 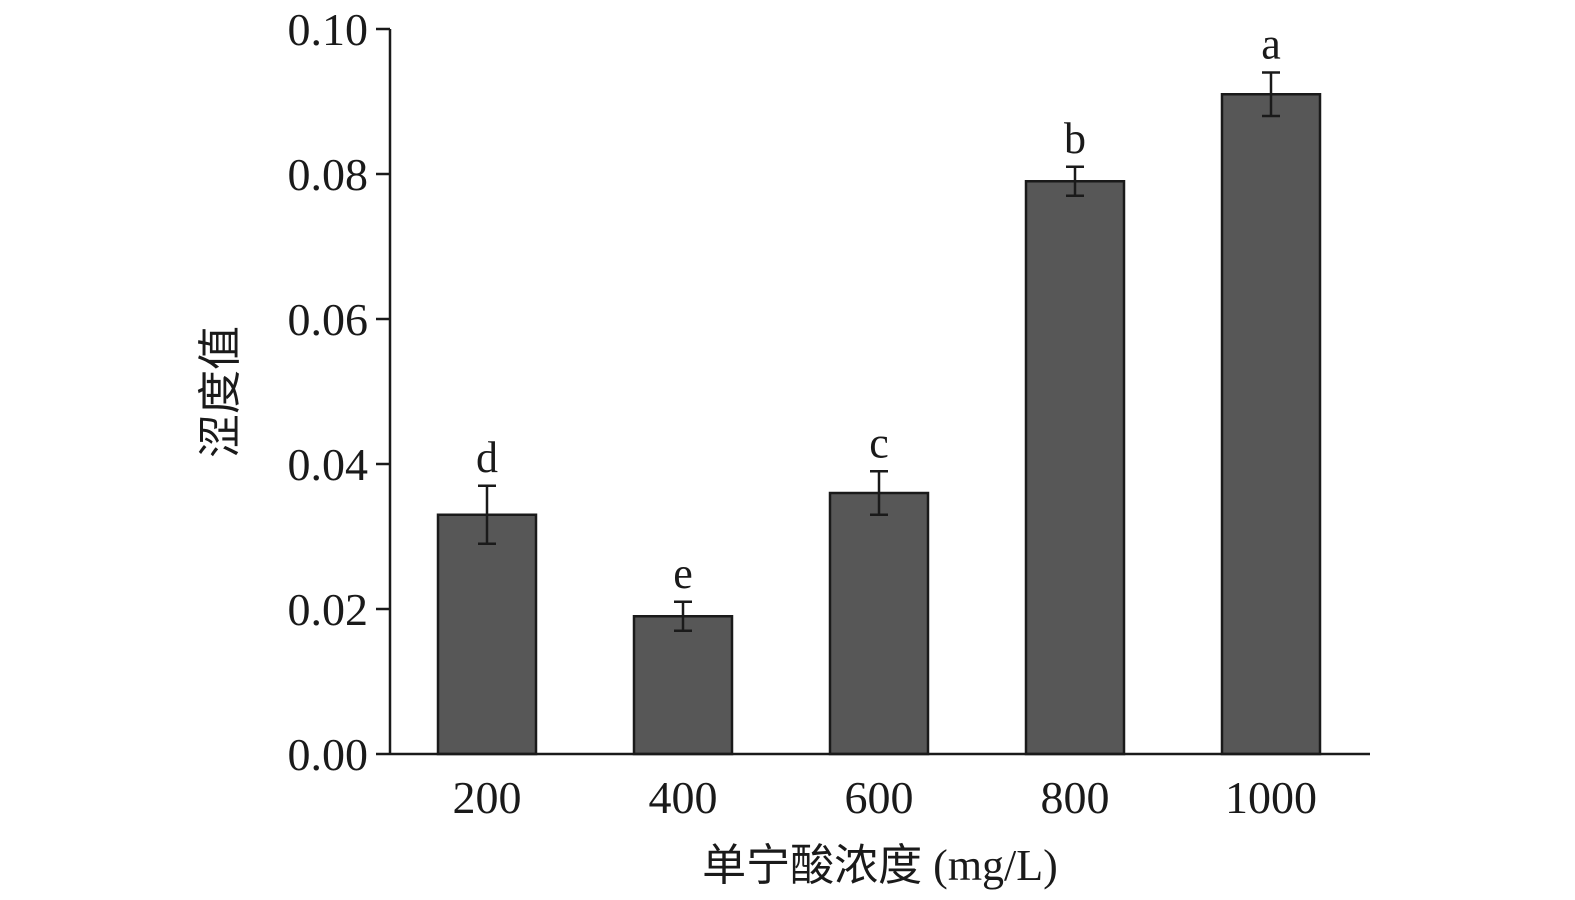 I want to click on x-tick-label: 400, so click(x=683, y=797).